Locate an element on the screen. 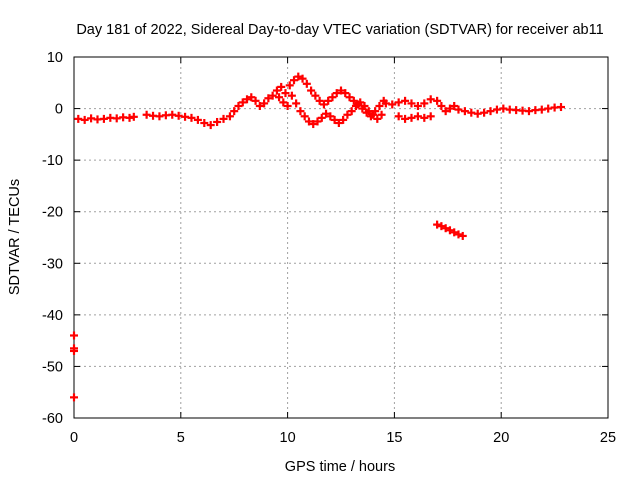 This screenshot has width=640, height=480. y-tick-label: 0 is located at coordinates (59, 110).